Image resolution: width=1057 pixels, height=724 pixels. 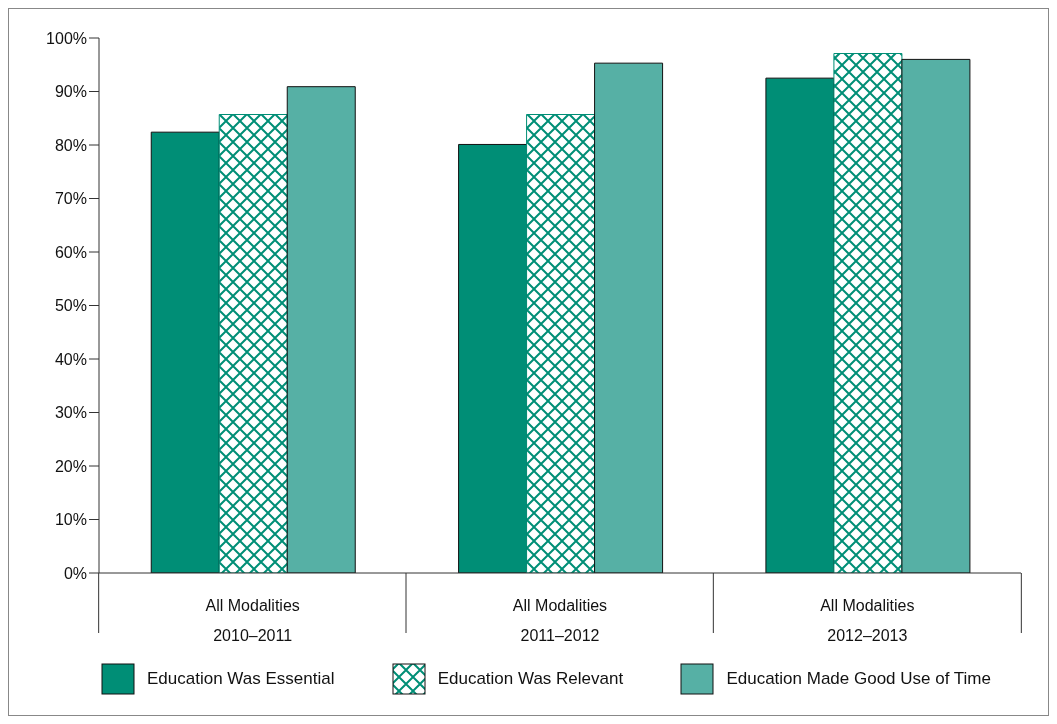 I want to click on y-tick-label: 0%, so click(x=75, y=573).